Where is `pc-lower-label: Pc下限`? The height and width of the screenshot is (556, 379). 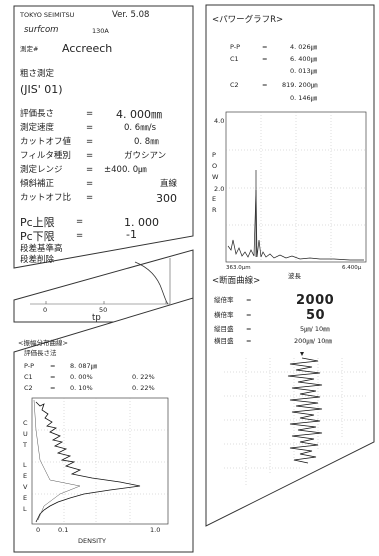
pc-lower-label: Pc下限 is located at coordinates (37, 236).